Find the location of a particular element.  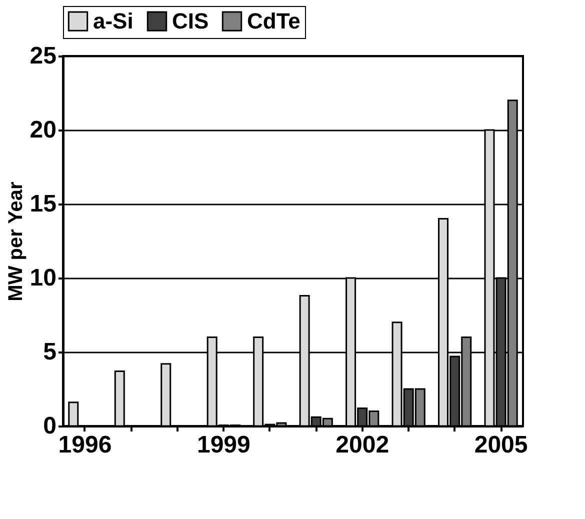

y-axis-title: MW per Year is located at coordinates (15, 241).